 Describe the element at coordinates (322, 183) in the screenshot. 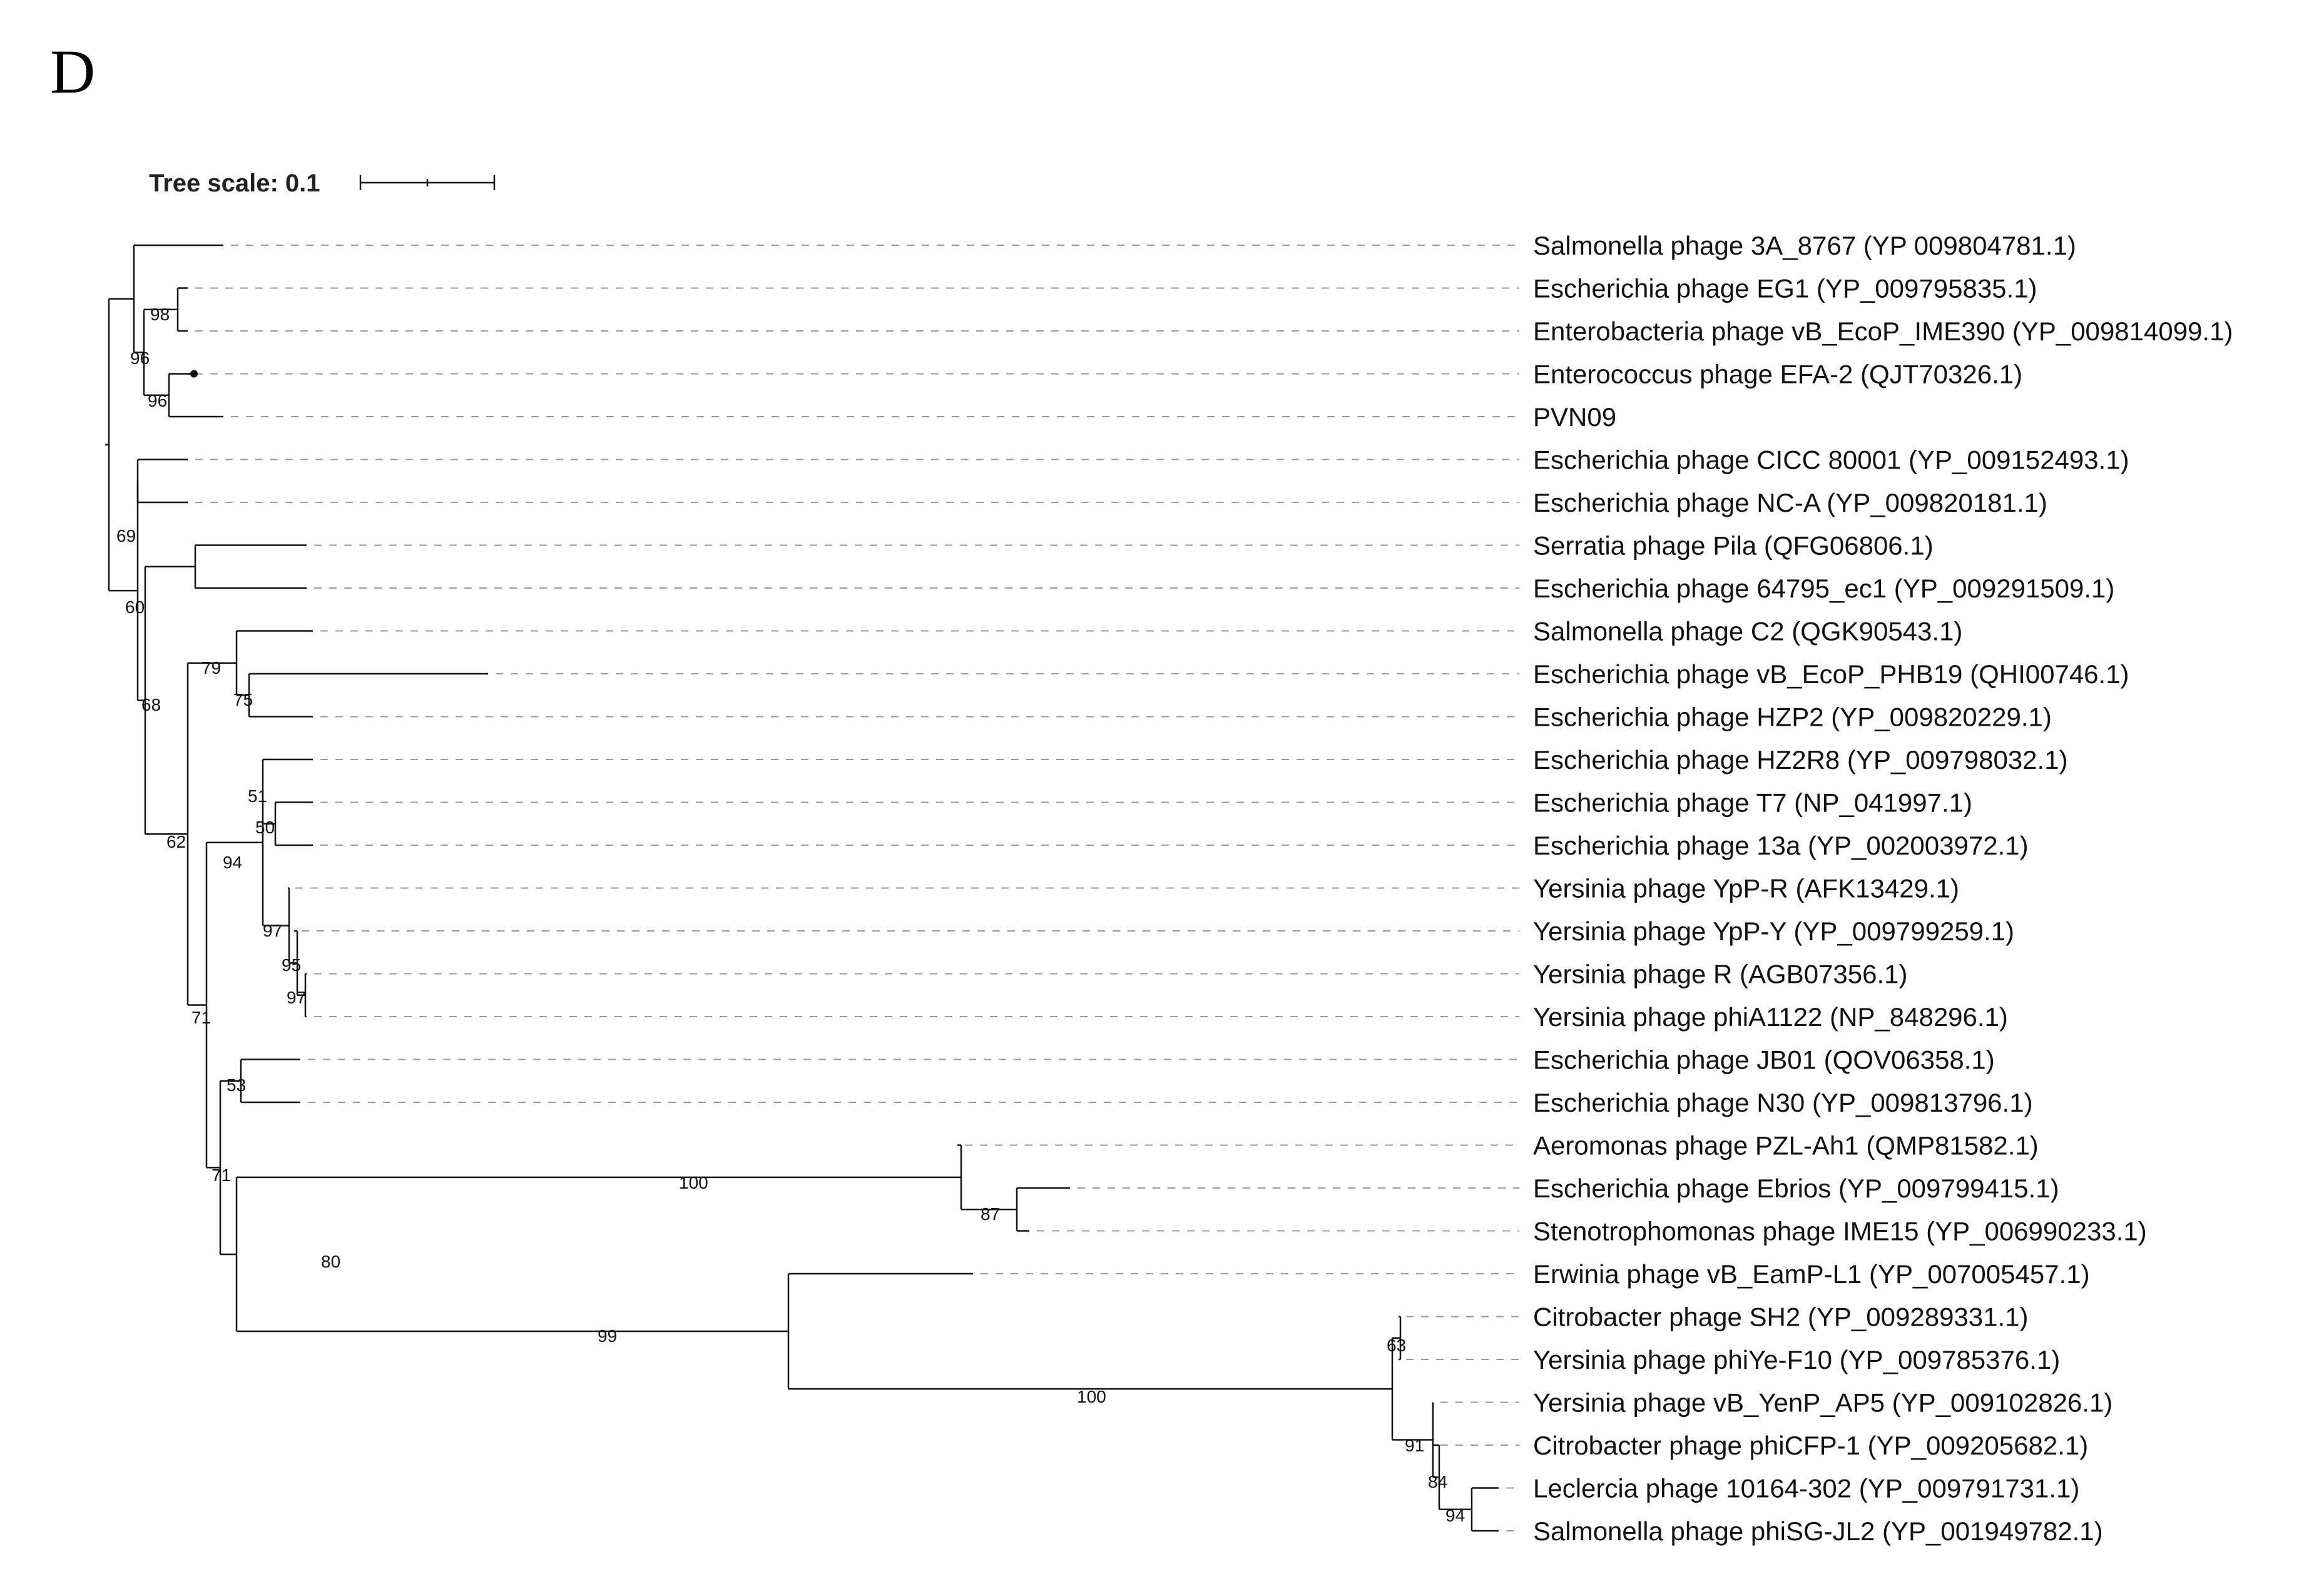

I see `scale-bar: Tree scale: 0.1` at that location.